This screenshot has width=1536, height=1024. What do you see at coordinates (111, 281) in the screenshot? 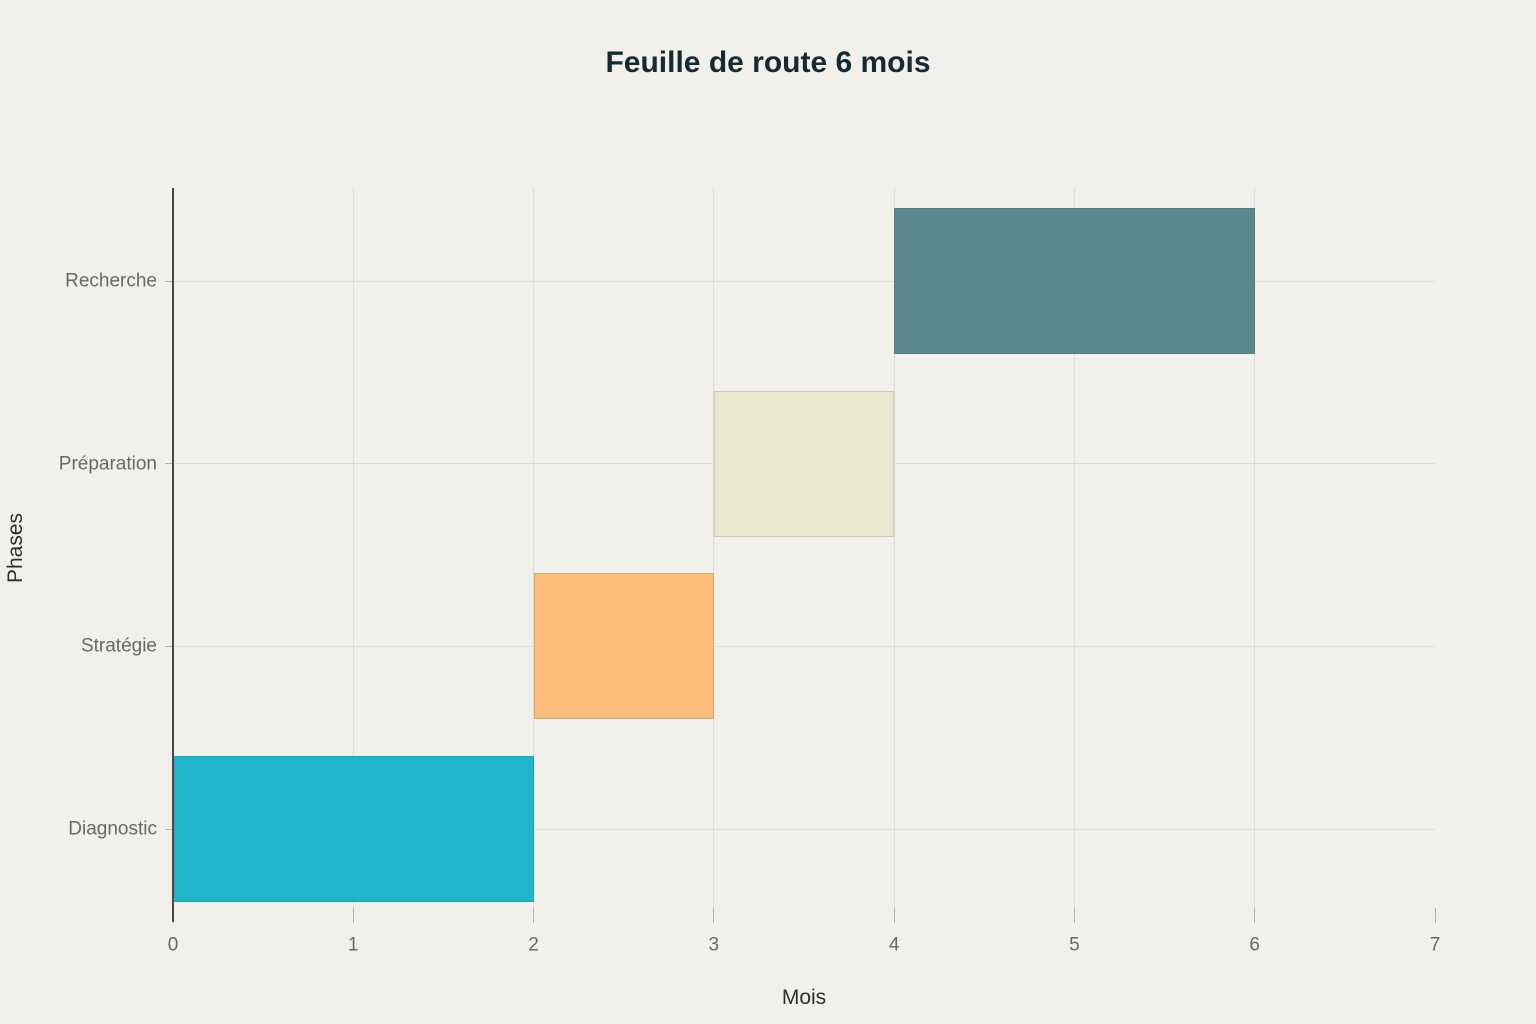
I see `y-tick-label: Recherche` at bounding box center [111, 281].